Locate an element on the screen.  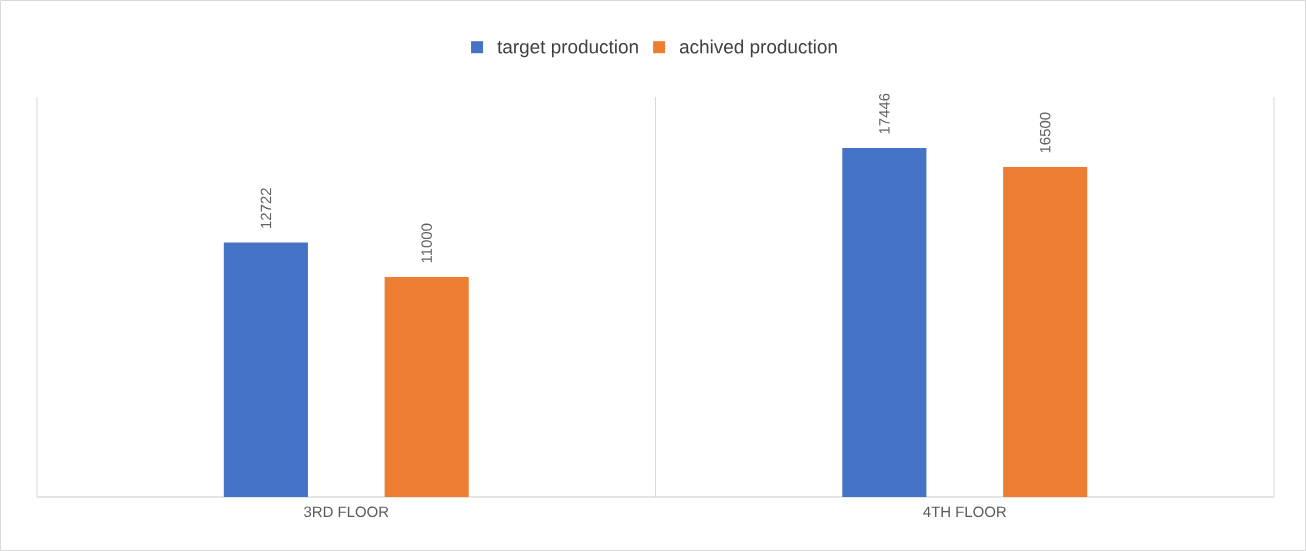
data-label: 16500 is located at coordinates (1045, 132).